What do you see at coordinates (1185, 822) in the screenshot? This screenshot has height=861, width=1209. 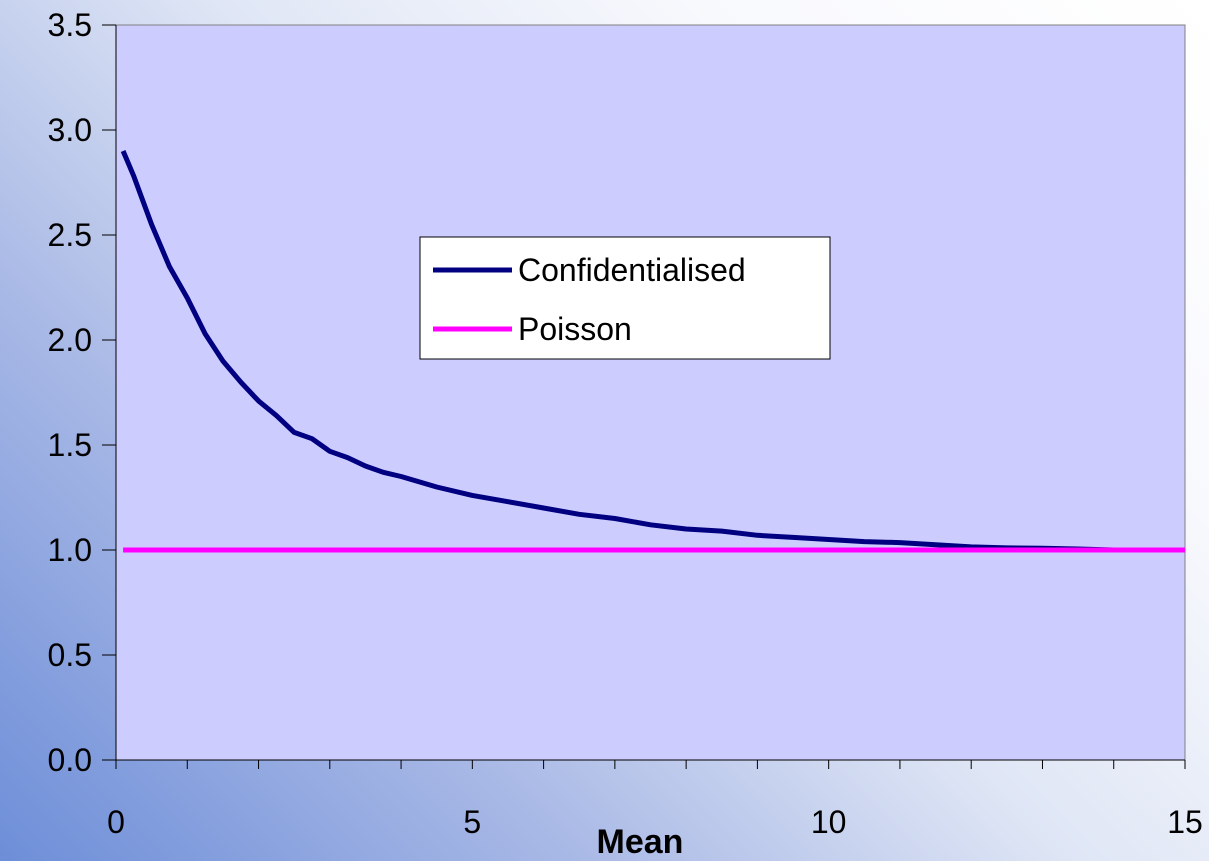 I see `x-tick-label: 15` at bounding box center [1185, 822].